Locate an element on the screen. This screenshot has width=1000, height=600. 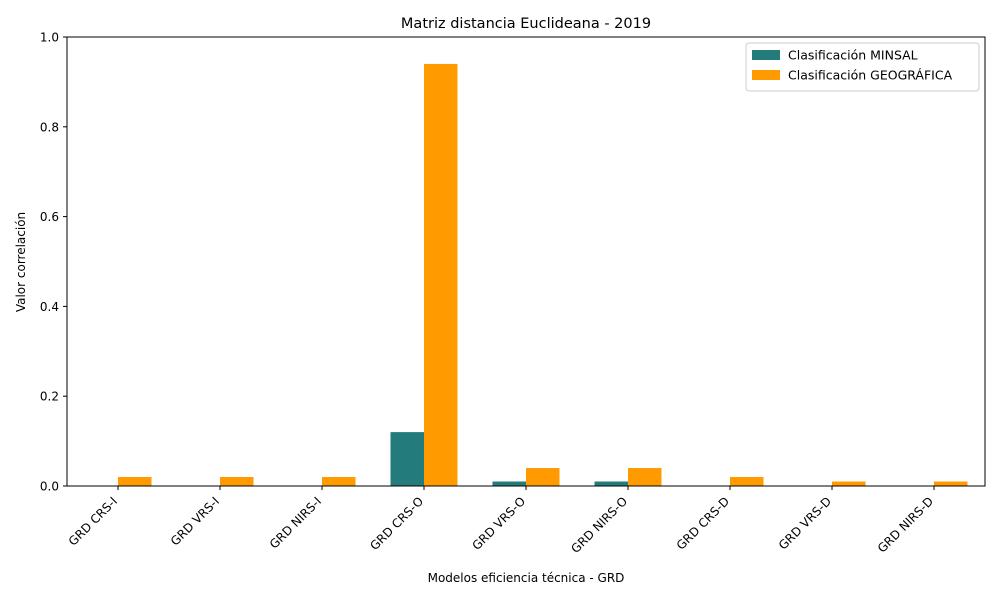
legend-label-geografica: Clasificación GEOGRÁFICA is located at coordinates (870, 75).